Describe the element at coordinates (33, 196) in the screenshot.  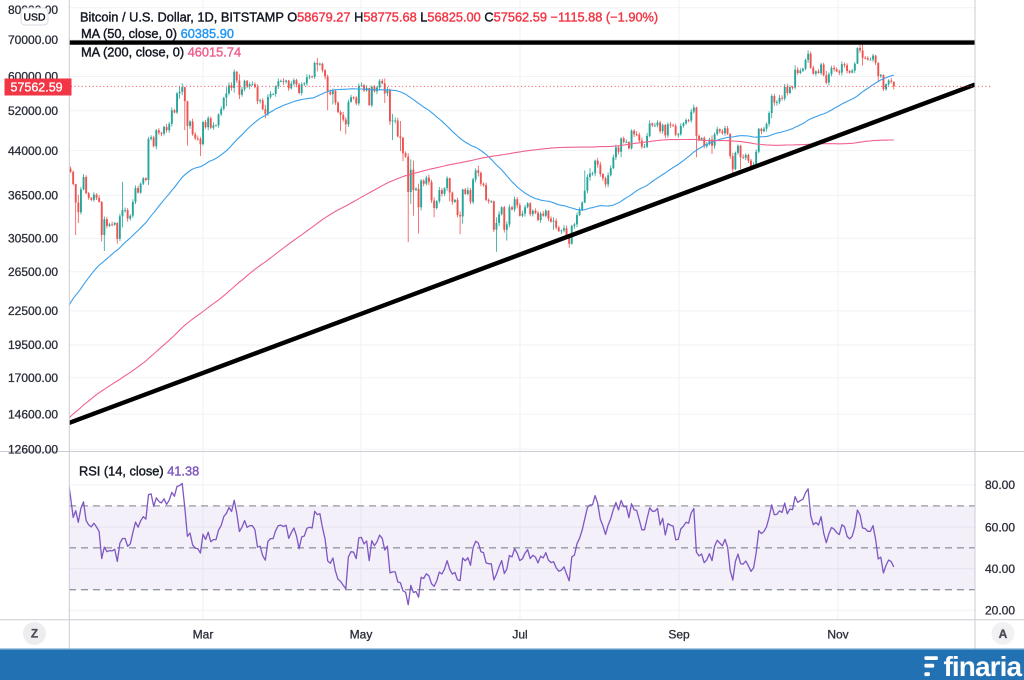
I see `svg-text: 36500.00` at that location.